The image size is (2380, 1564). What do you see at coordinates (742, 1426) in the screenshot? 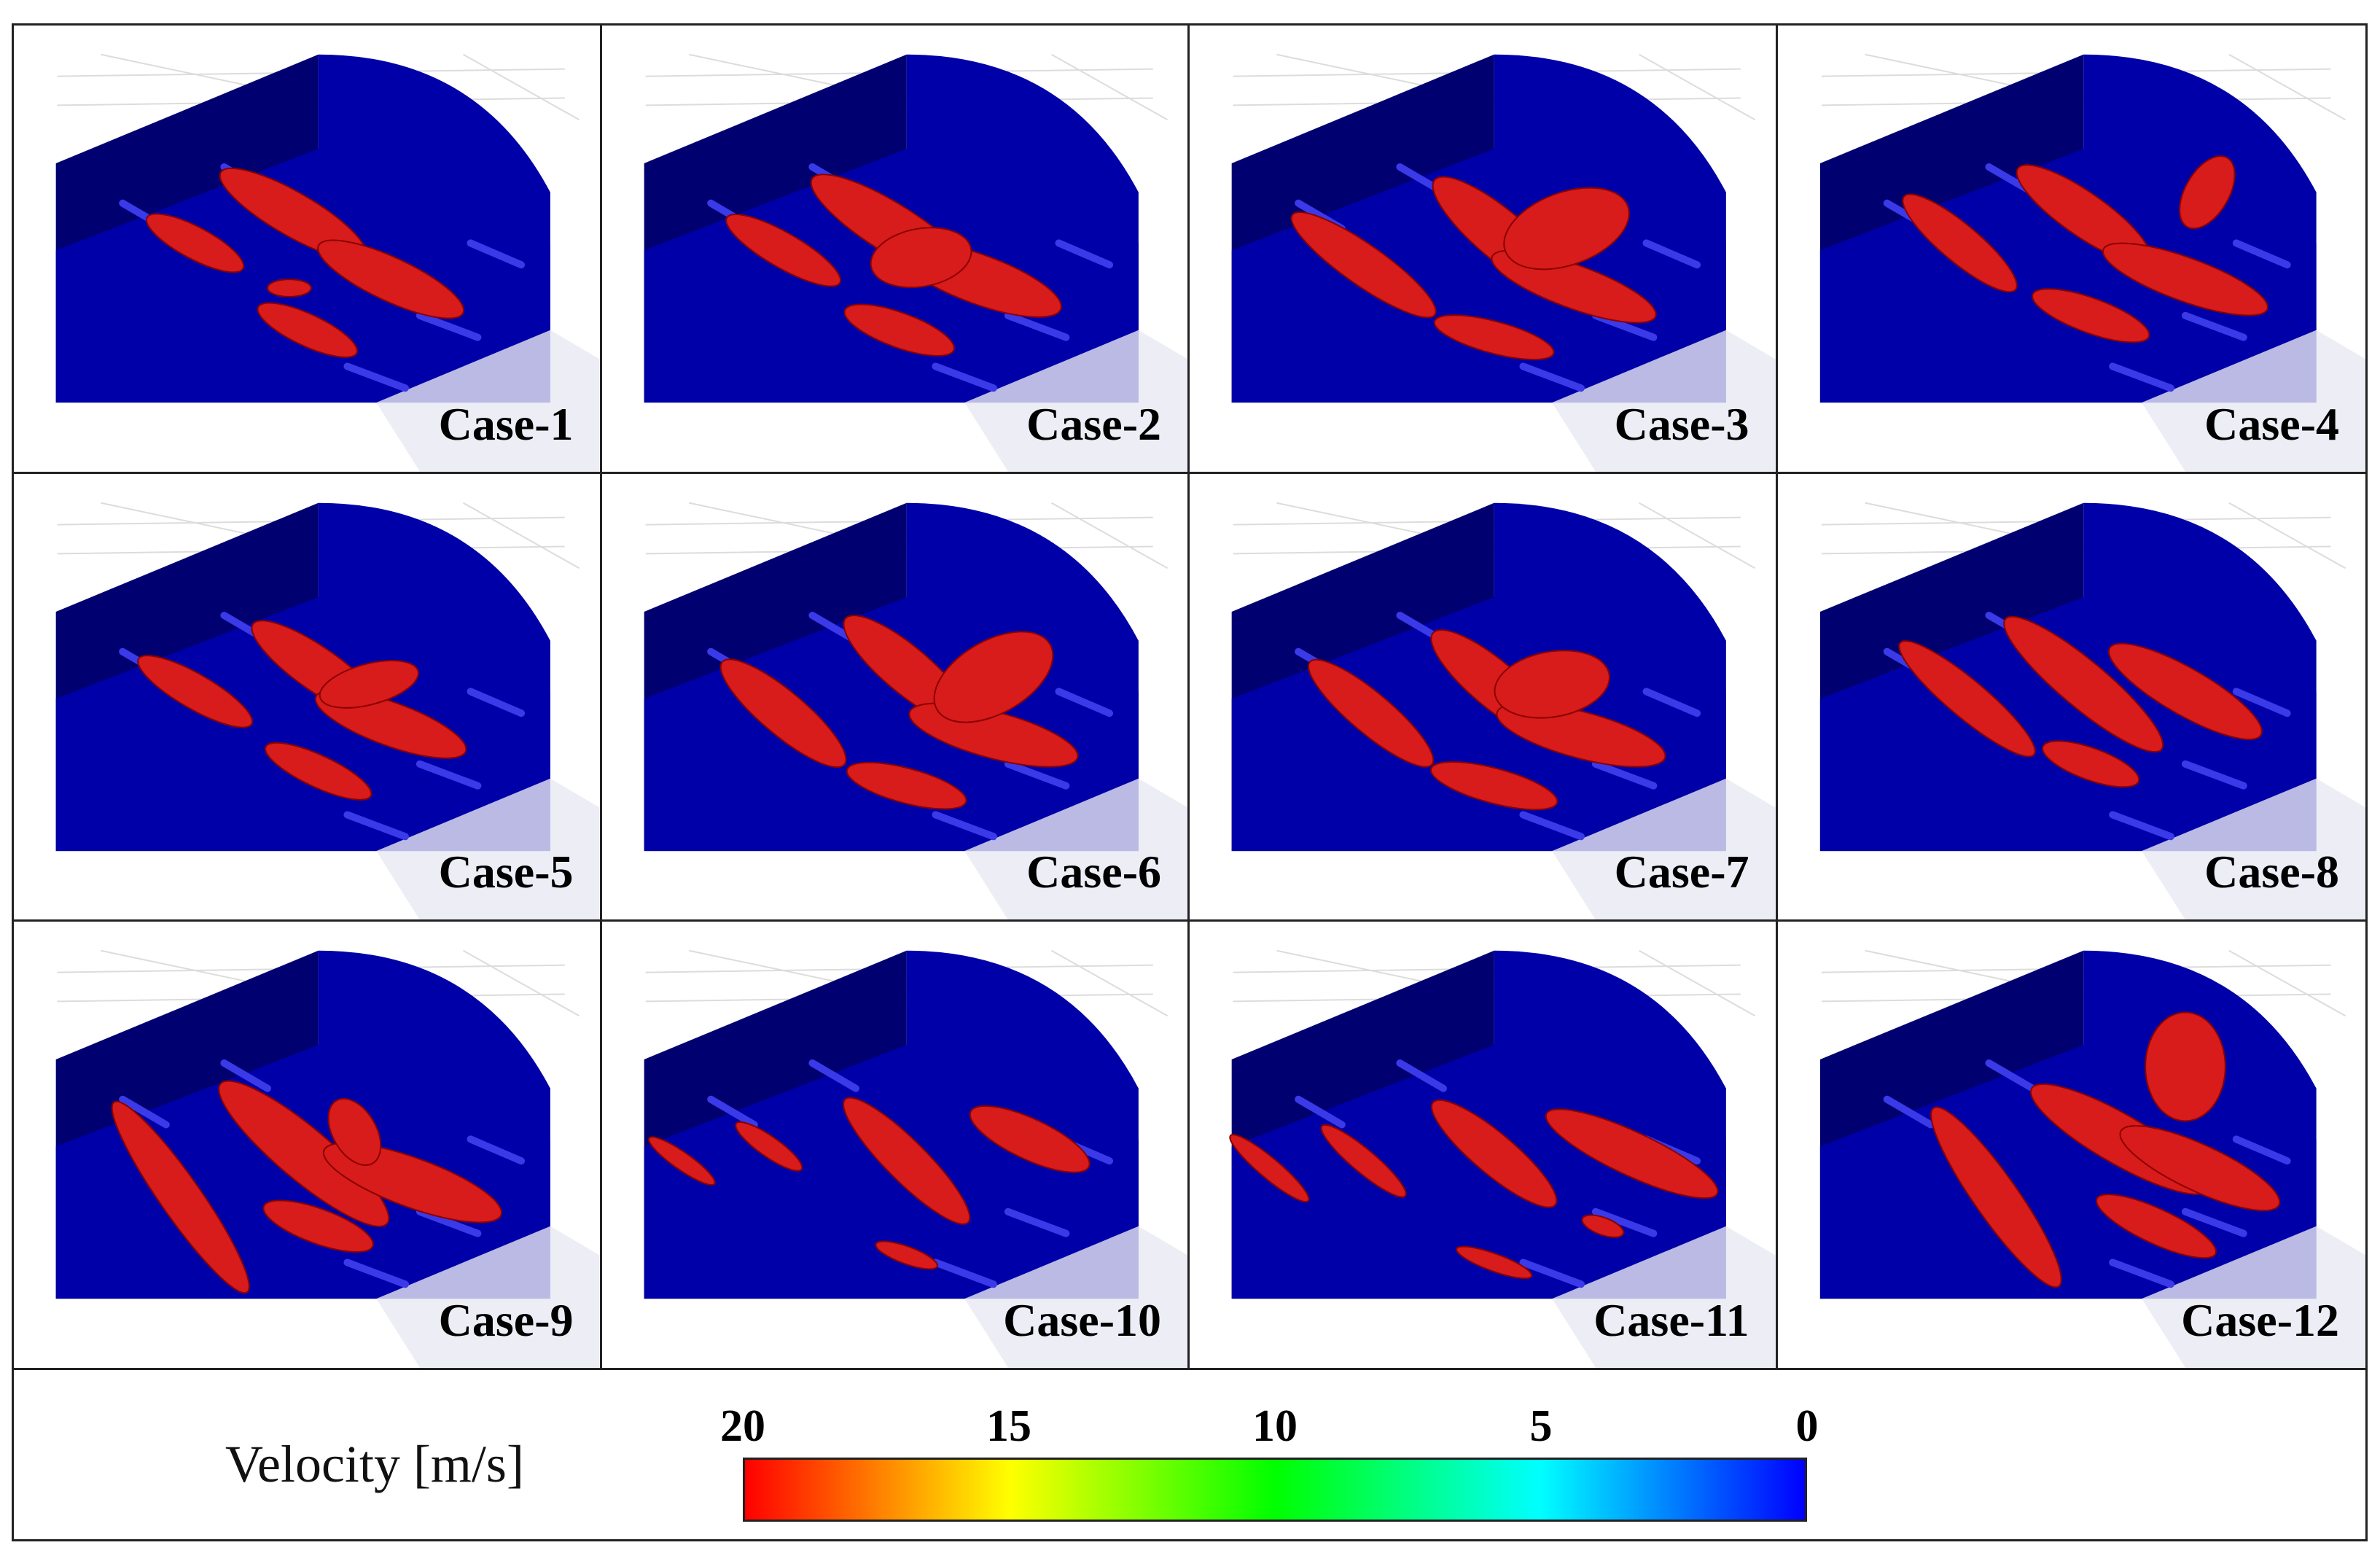
I see `tick-label: 20` at bounding box center [742, 1426].